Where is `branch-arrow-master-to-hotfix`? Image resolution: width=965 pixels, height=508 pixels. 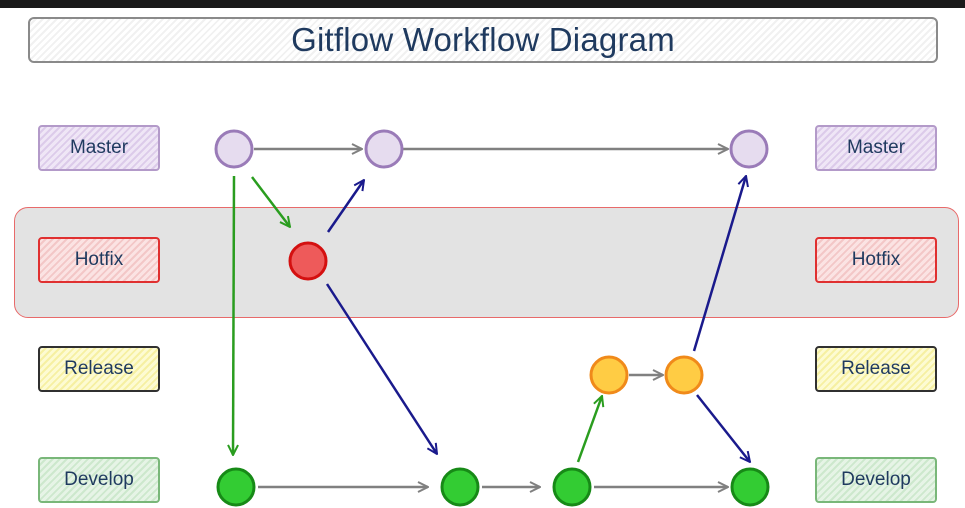 branch-arrow-master-to-hotfix is located at coordinates (270, 201).